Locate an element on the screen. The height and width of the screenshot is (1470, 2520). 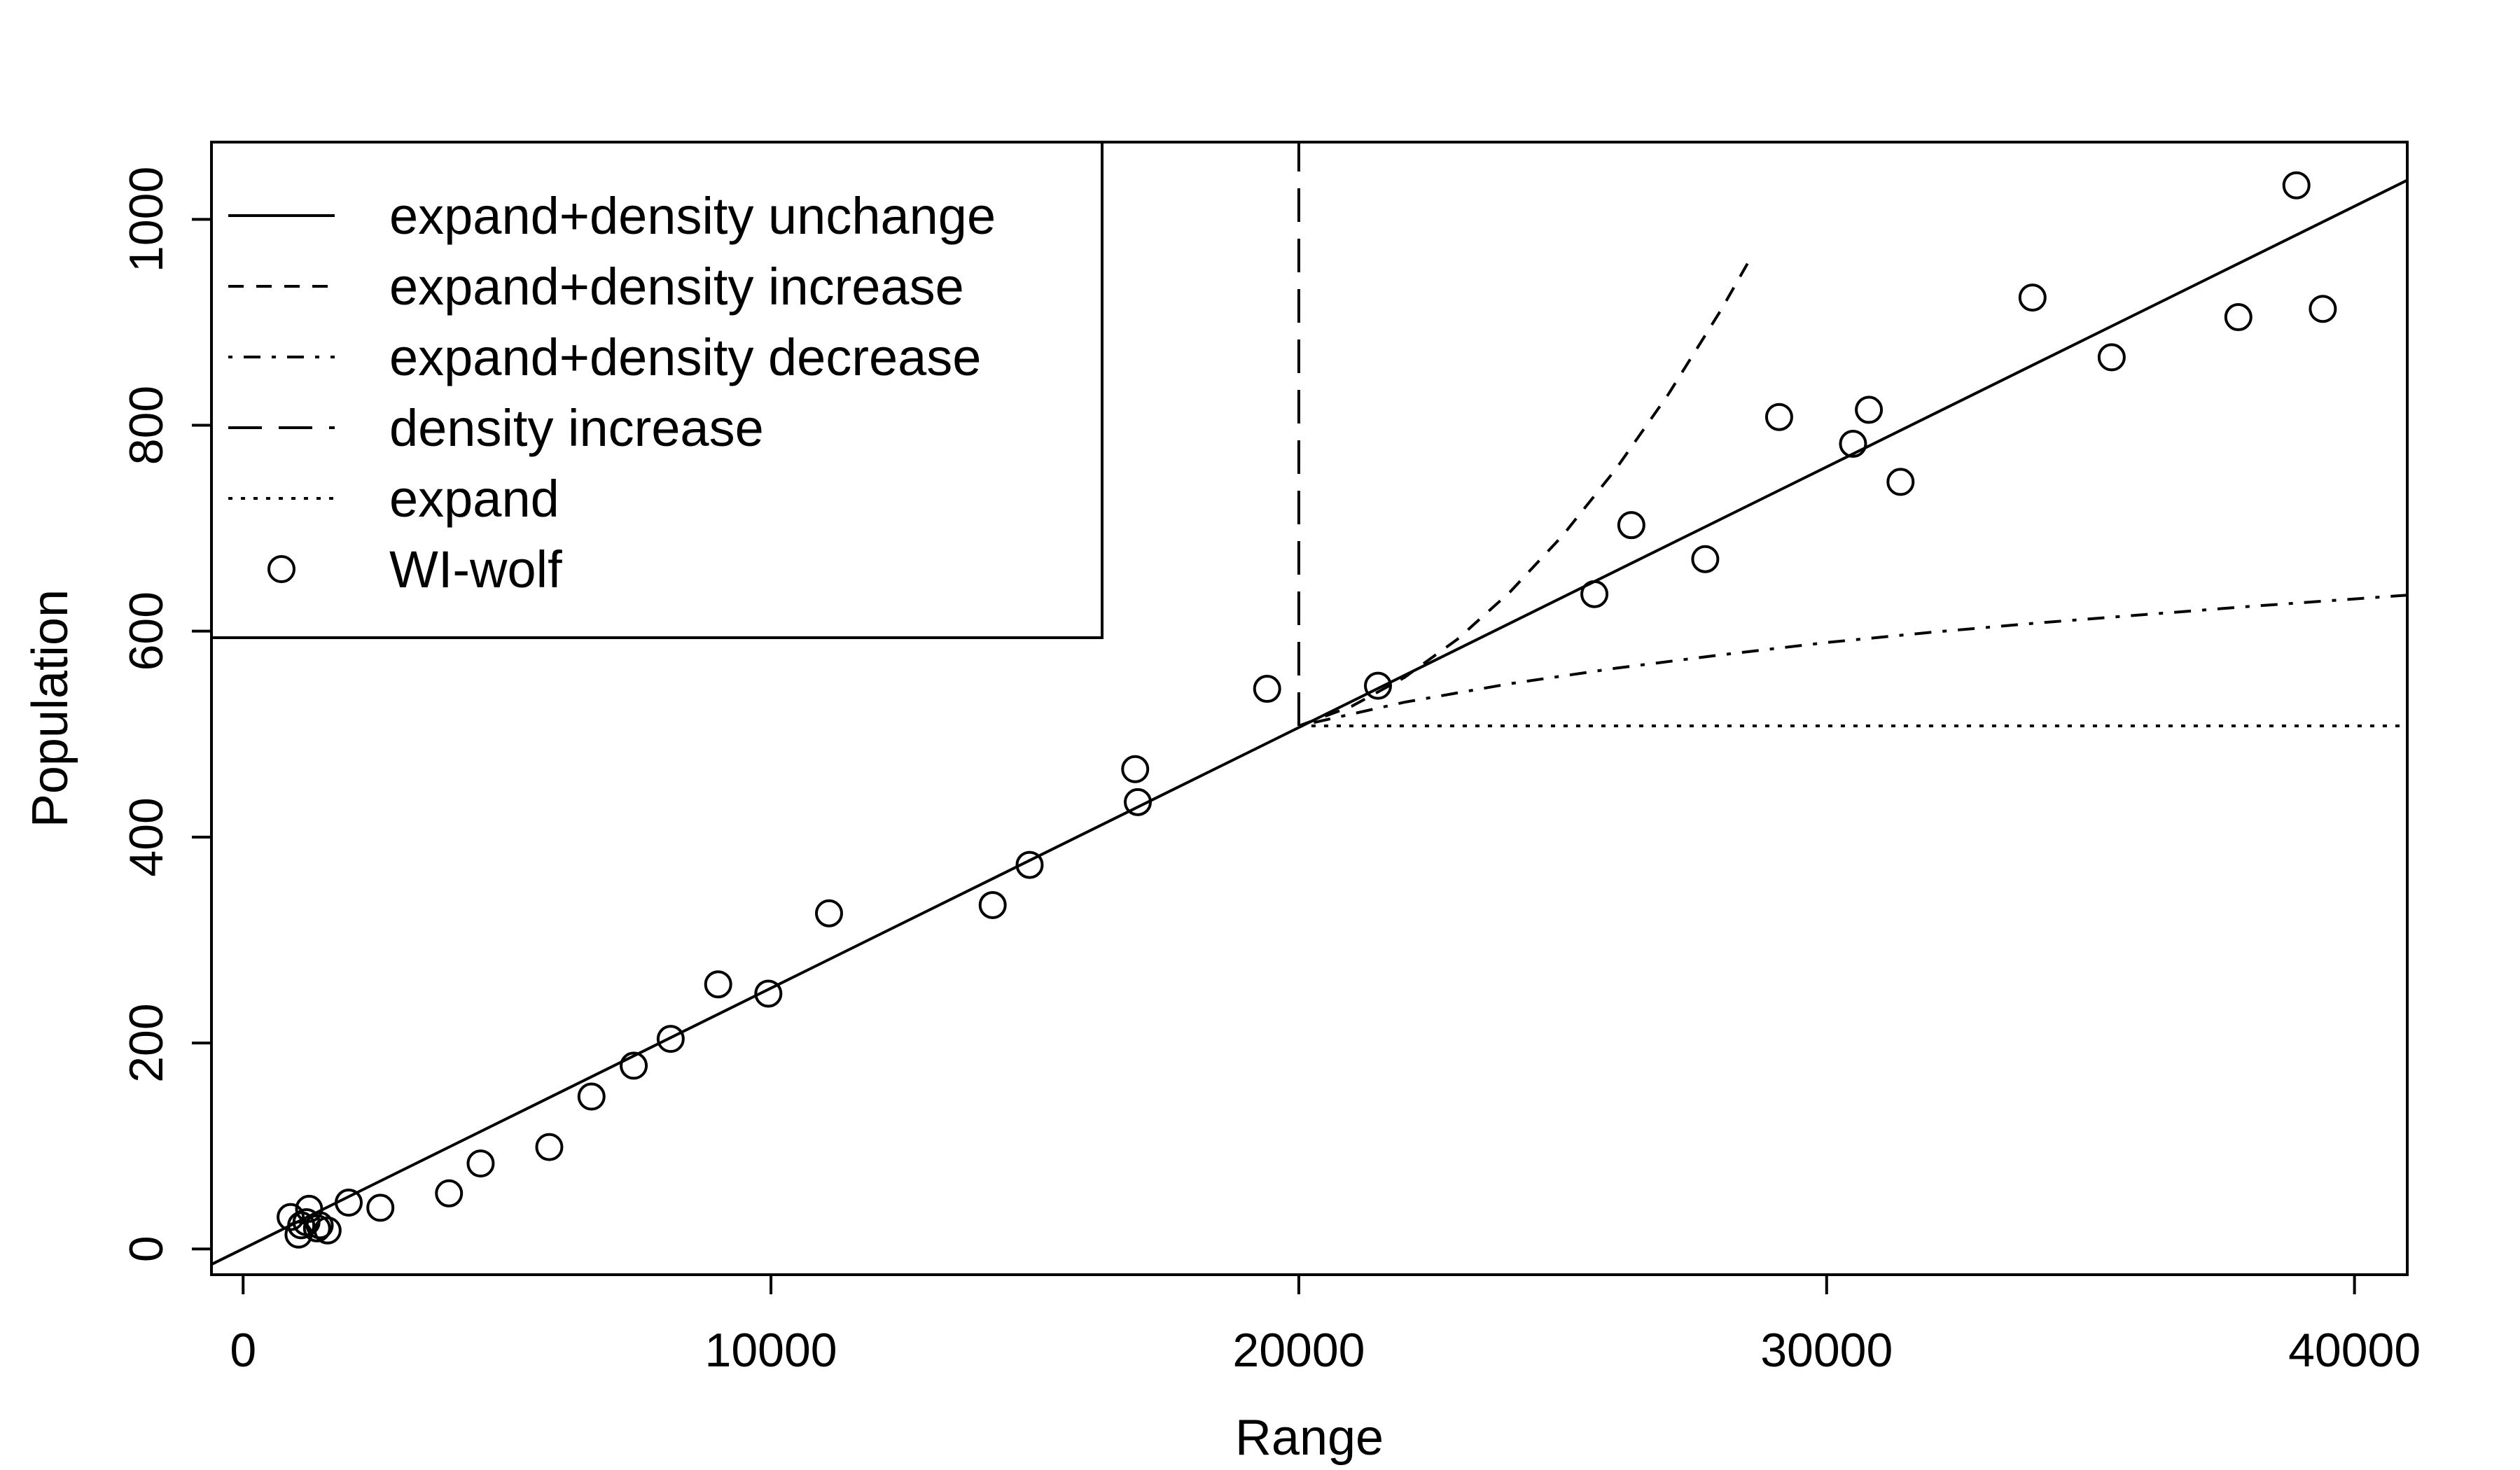
series-line-dotdash is located at coordinates (1852, 660).